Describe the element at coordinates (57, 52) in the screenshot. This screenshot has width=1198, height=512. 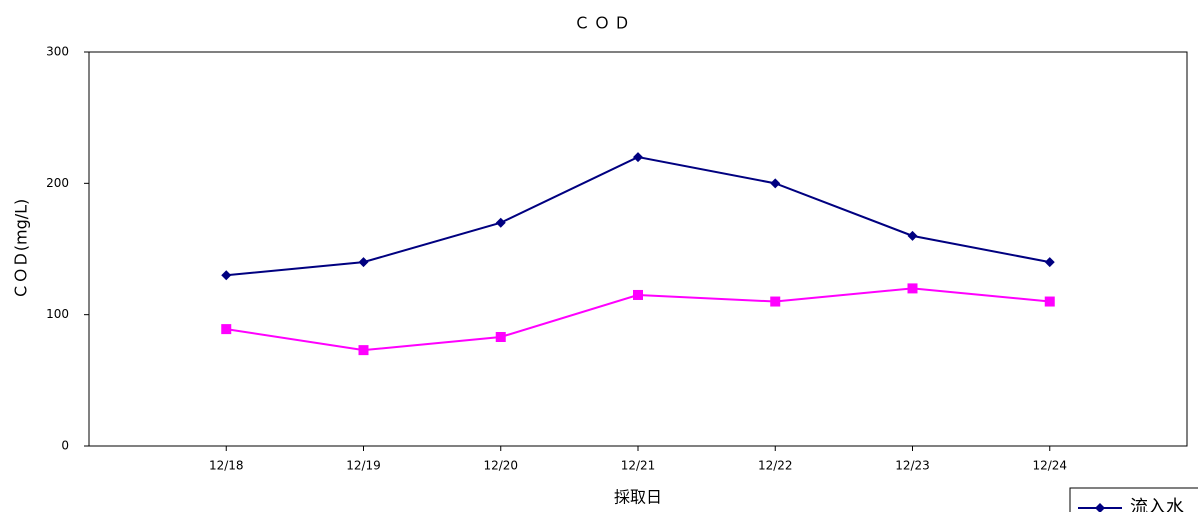
I see `y-tick-label: 300` at that location.